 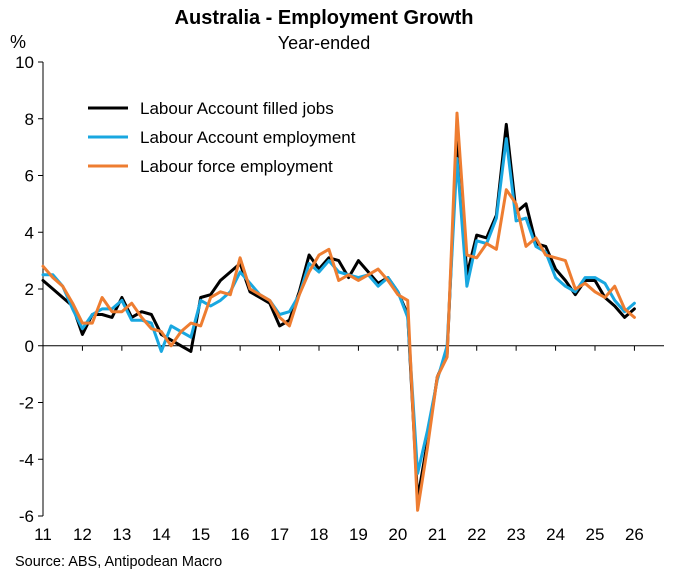 What do you see at coordinates (634, 534) in the screenshot?
I see `x-tick-label: 26` at bounding box center [634, 534].